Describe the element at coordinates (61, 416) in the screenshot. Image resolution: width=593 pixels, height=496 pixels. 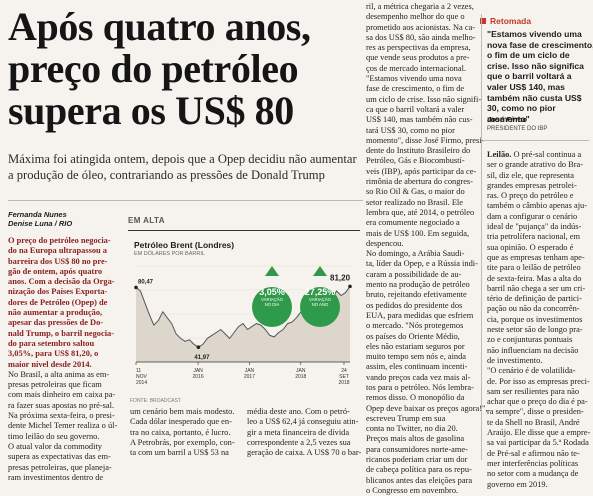
I see `text-line: Na próxima sexta-feira, o presi-` at that location.